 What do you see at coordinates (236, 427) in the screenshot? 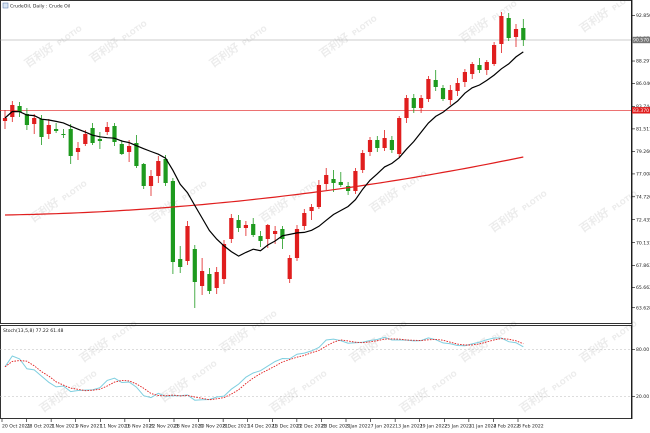
I see `date-tick-label: 8 Dec 2021` at bounding box center [236, 427].